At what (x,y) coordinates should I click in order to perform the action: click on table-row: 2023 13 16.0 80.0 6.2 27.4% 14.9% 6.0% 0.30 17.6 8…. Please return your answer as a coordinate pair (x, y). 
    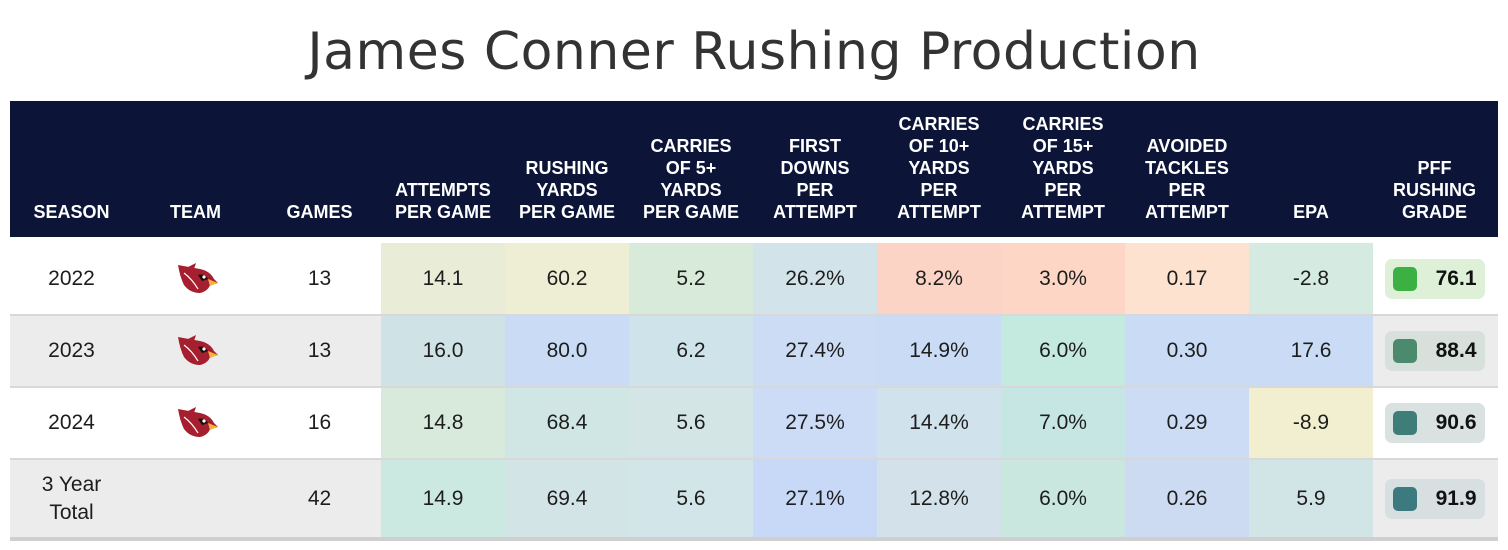
    Looking at the image, I should click on (754, 350).